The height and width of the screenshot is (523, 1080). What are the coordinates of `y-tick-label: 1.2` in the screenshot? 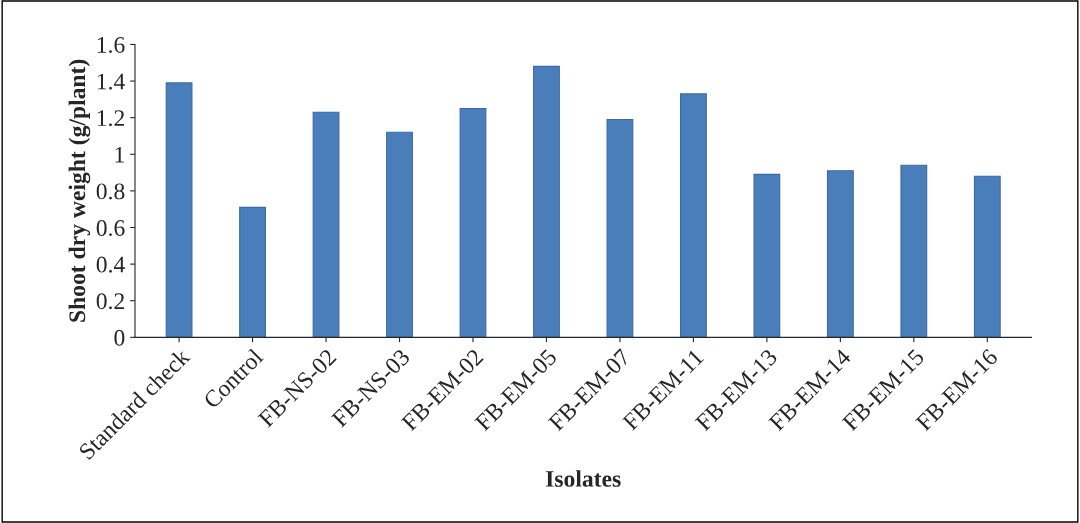 It's located at (110, 118).